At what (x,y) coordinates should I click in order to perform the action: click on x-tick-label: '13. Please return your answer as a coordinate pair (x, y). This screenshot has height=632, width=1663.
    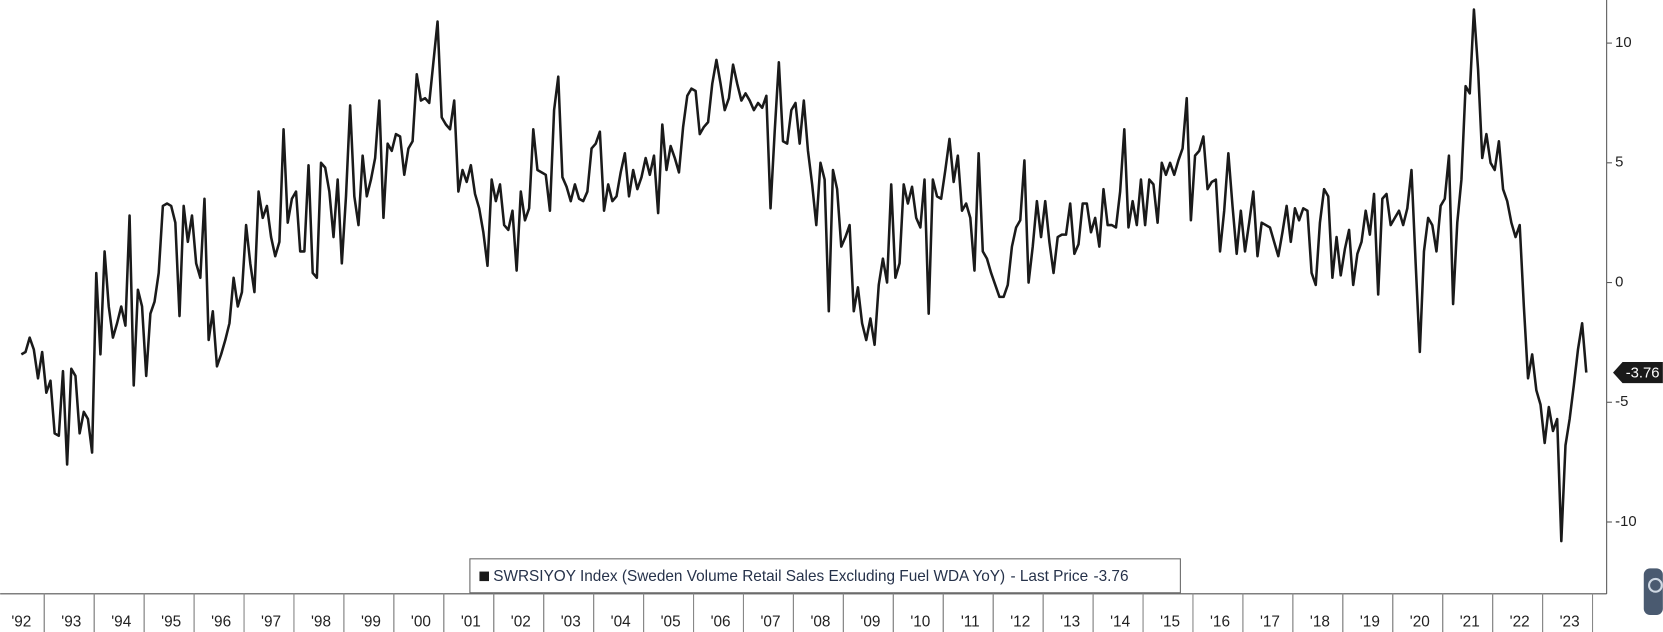
    Looking at the image, I should click on (1070, 622).